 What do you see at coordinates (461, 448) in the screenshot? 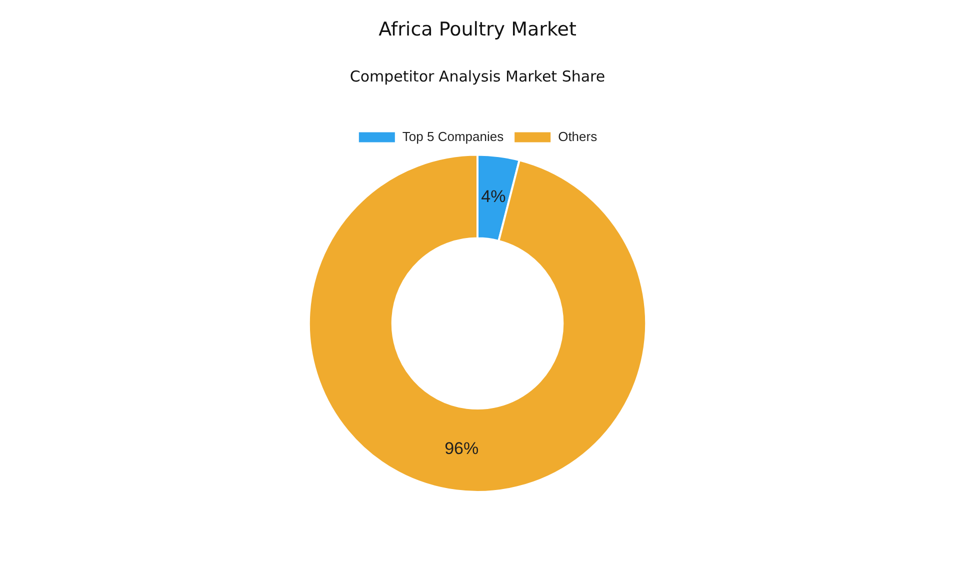
I see `data-label: 96%` at bounding box center [461, 448].